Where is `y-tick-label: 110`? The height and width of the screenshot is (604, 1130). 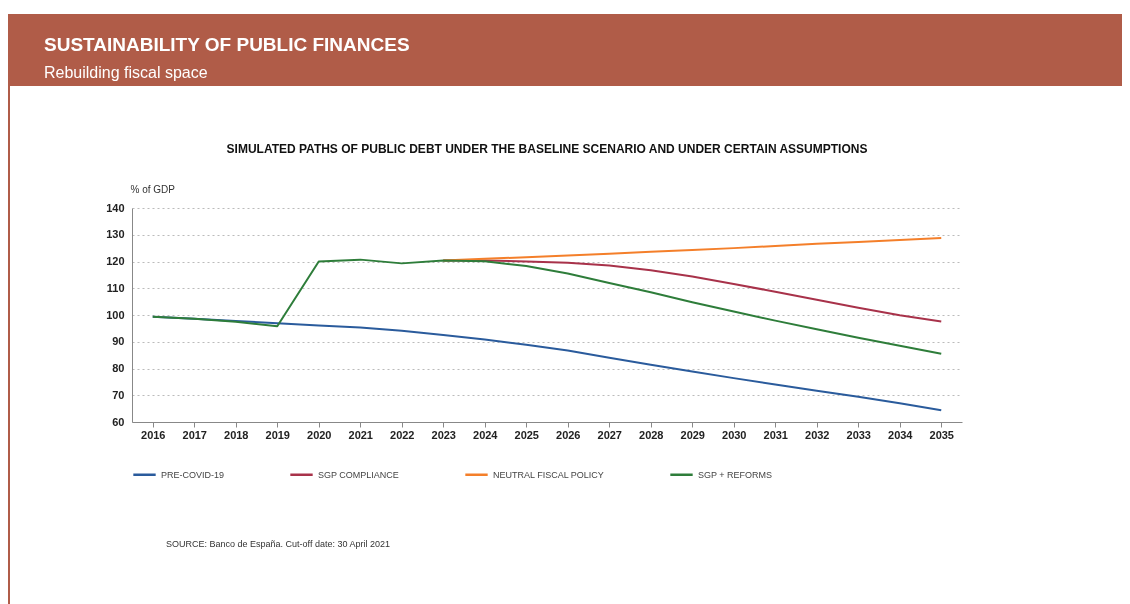
y-tick-label: 110 is located at coordinates (115, 287).